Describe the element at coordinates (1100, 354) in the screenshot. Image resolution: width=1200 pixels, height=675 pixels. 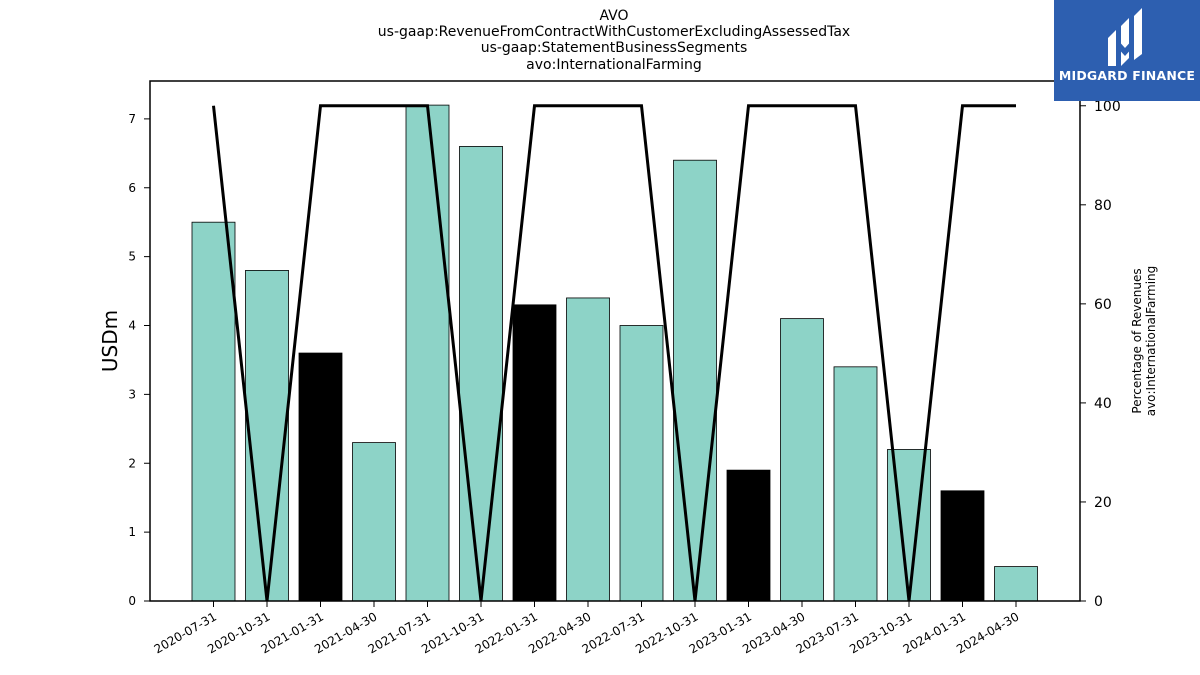
I see `y-axis-right: 0 20 40 60 80 100` at that location.